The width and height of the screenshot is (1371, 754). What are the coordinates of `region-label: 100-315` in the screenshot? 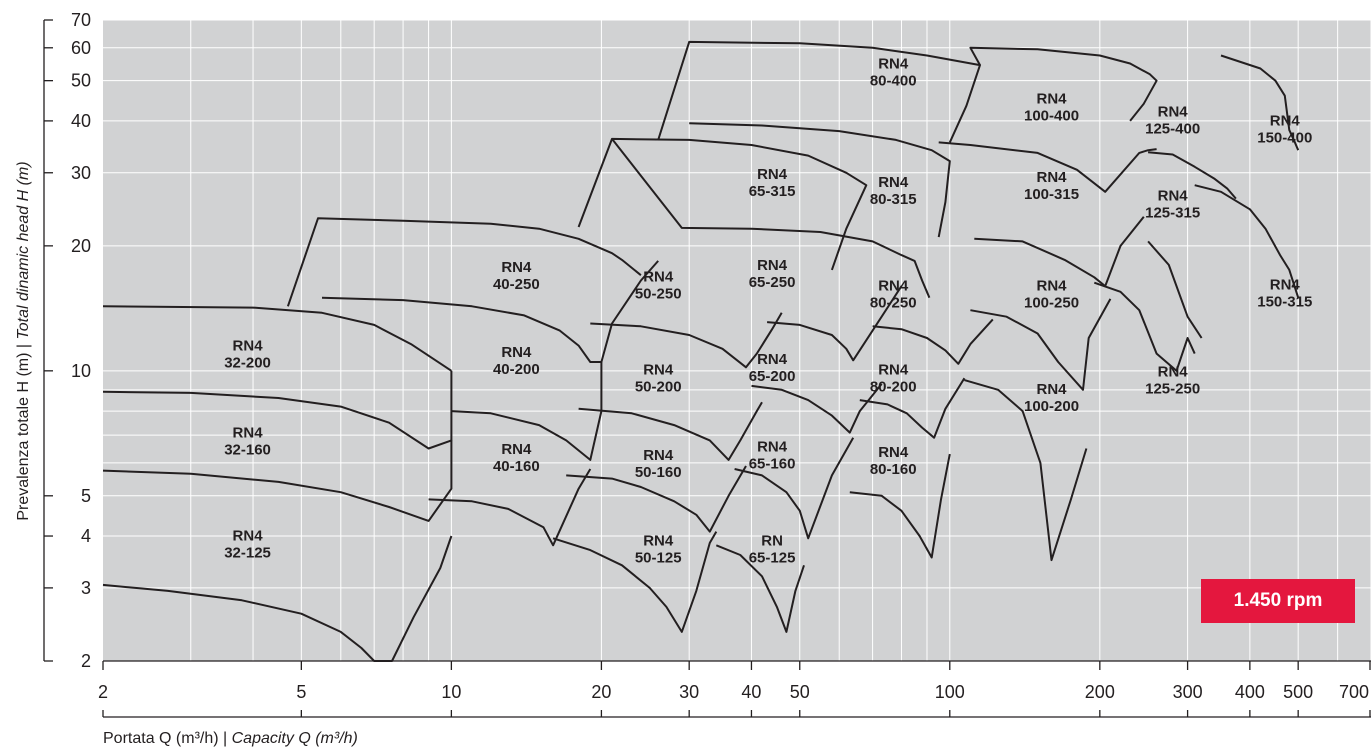 It's located at (1051, 194).